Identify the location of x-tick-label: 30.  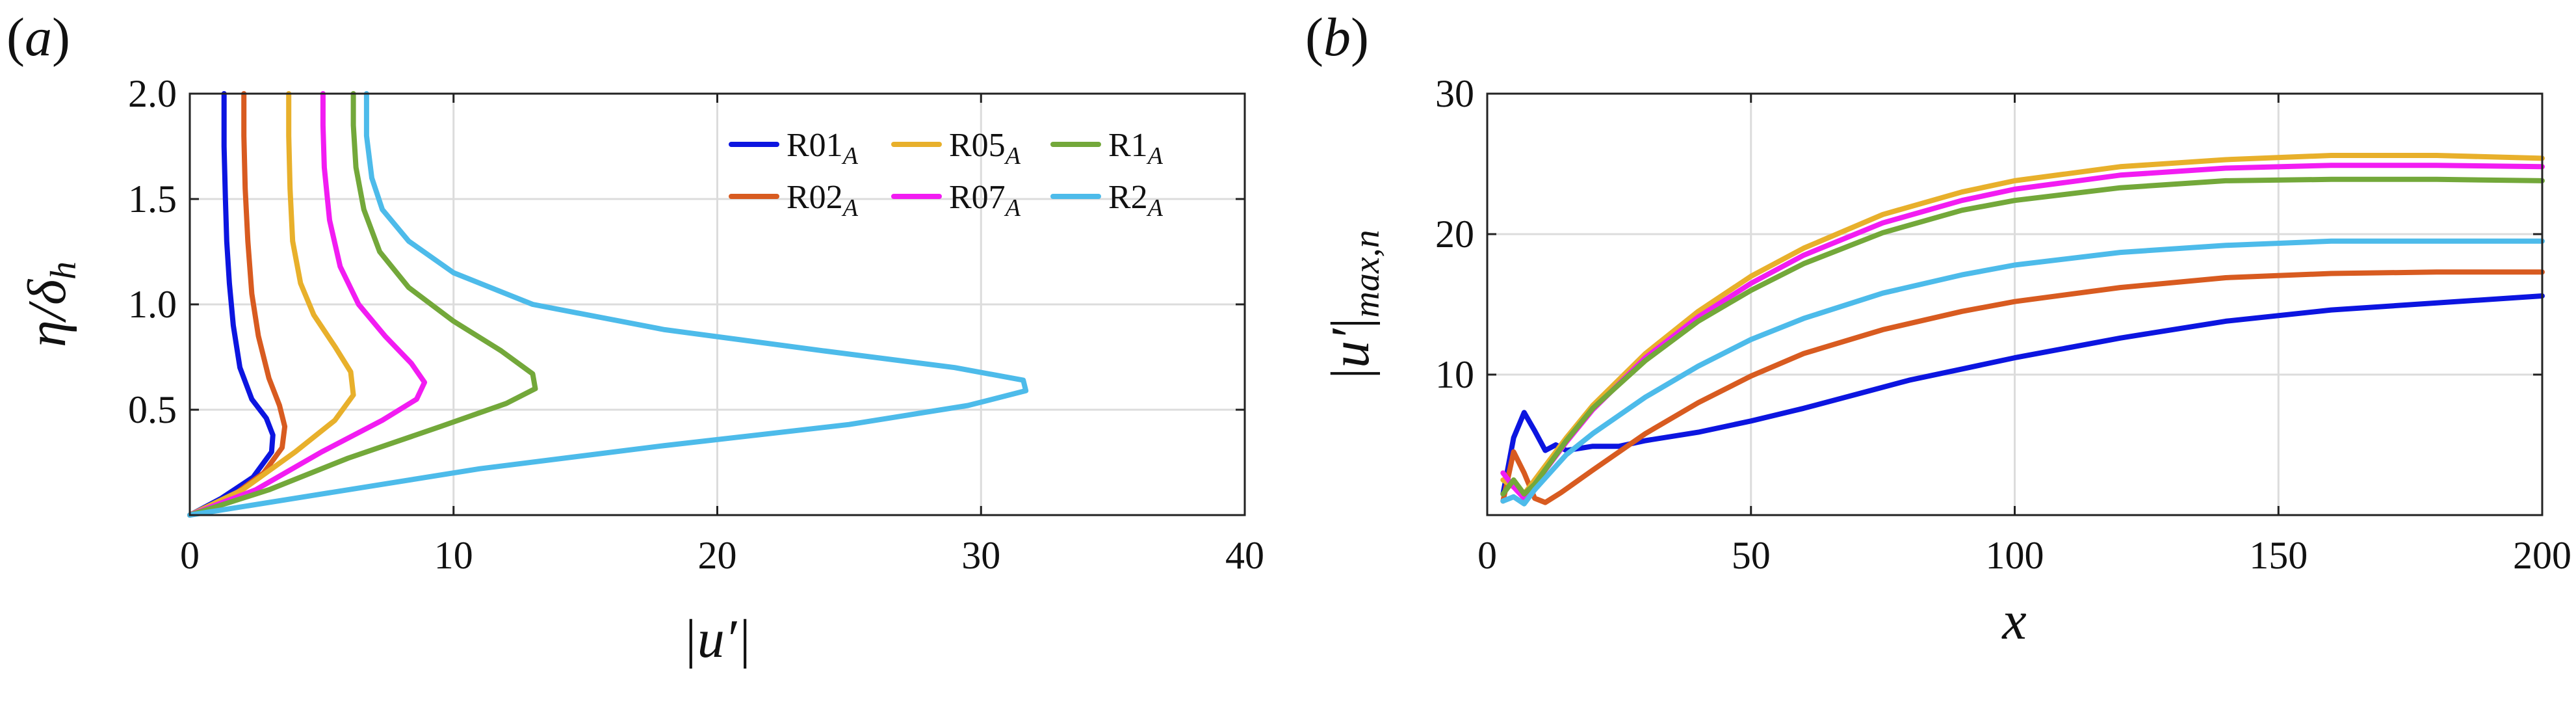
(980, 555).